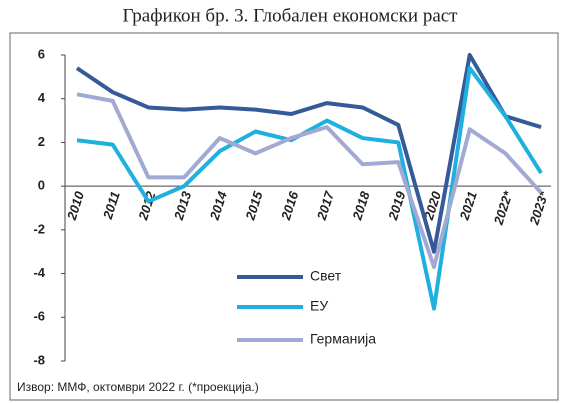 The height and width of the screenshot is (403, 567). I want to click on y-tick-label: -8, so click(39, 359).